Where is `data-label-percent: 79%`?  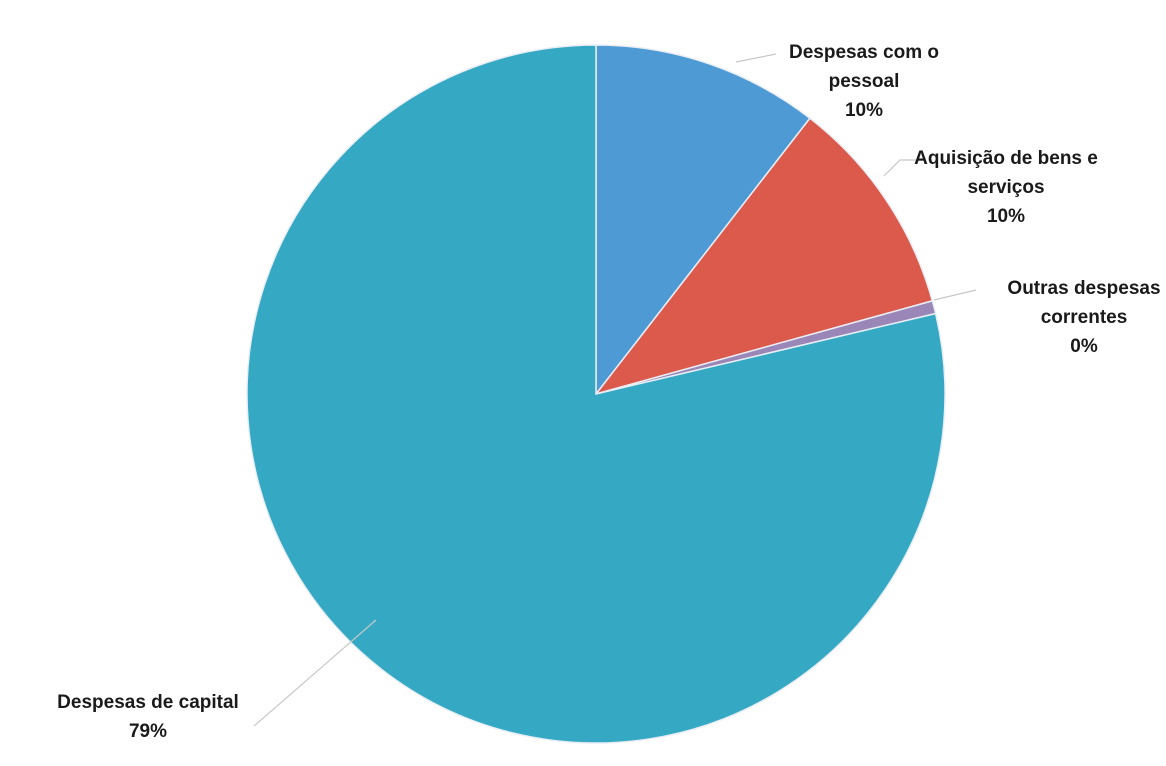
data-label-percent: 79% is located at coordinates (148, 731).